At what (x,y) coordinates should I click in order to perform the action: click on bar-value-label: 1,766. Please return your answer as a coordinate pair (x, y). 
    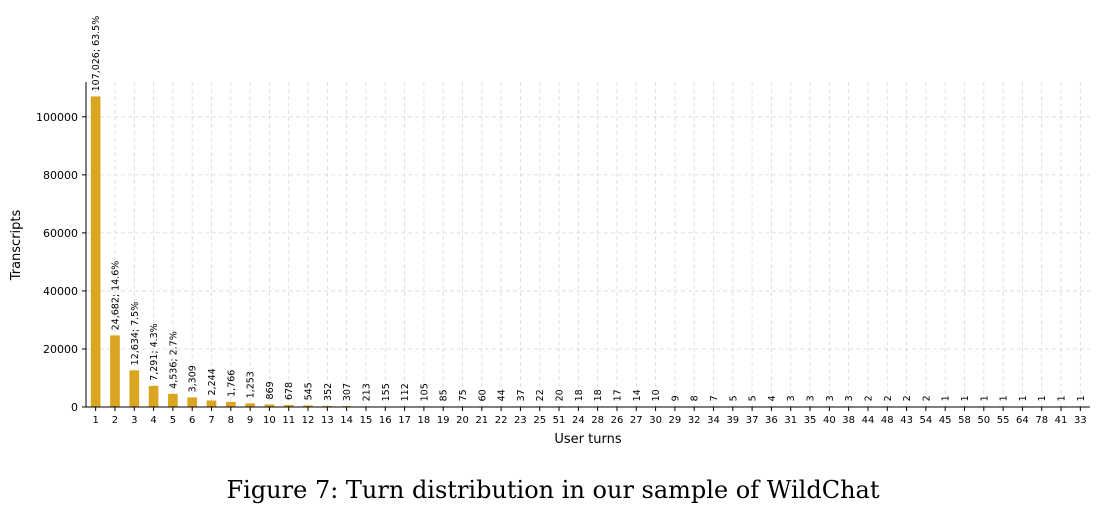
    Looking at the image, I should click on (231, 383).